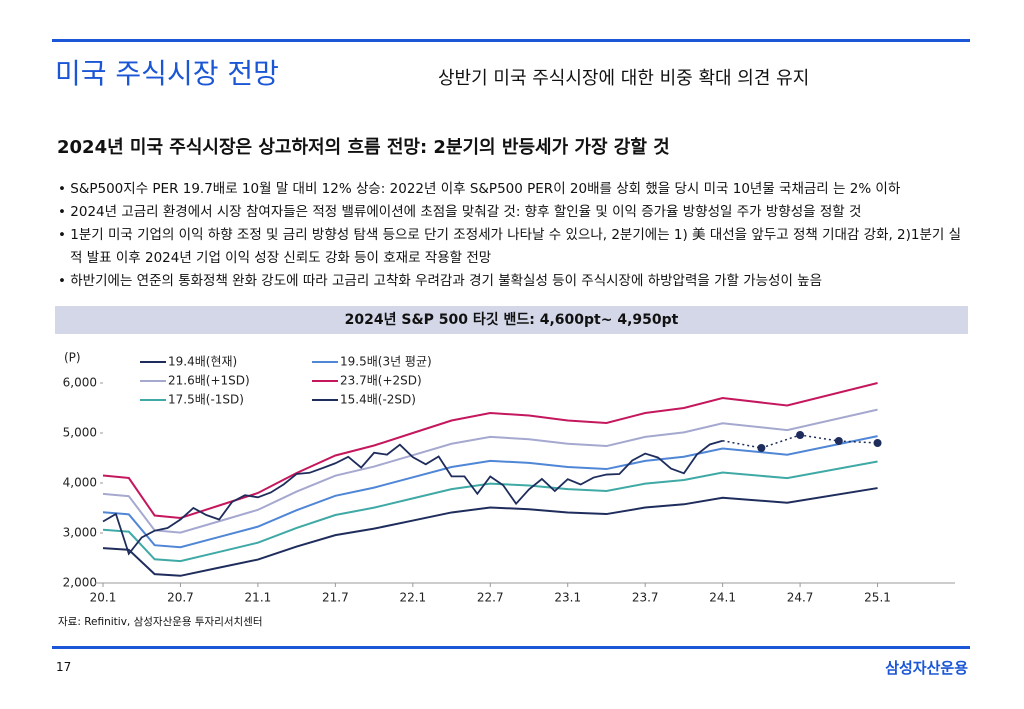 The height and width of the screenshot is (709, 1024). Describe the element at coordinates (64, 667) in the screenshot. I see `page-number: 17` at that location.